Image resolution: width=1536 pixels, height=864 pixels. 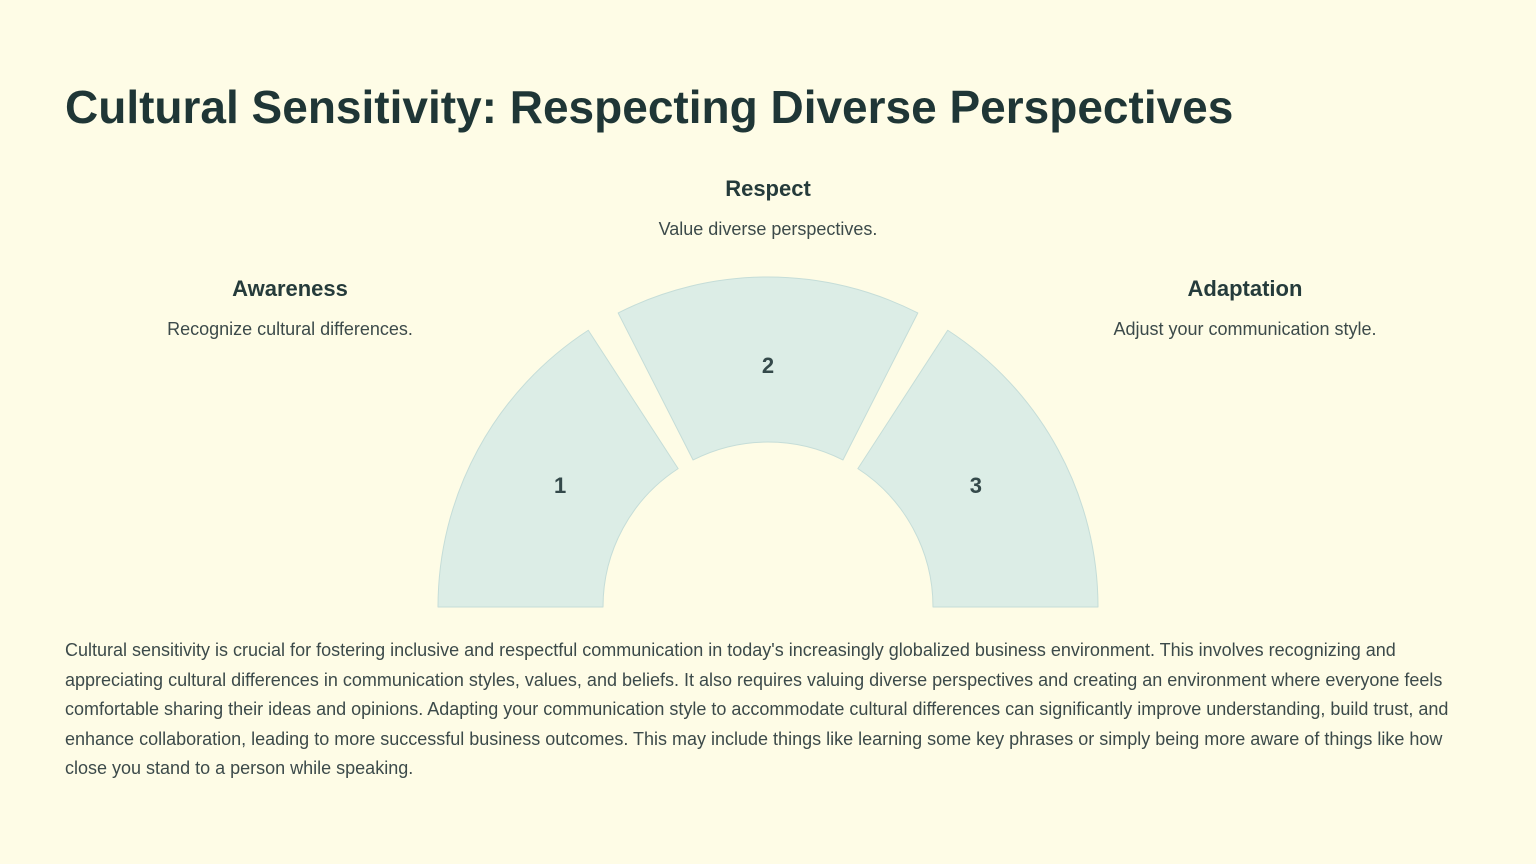 I want to click on item-description: Recognize cultural differences., so click(x=290, y=329).